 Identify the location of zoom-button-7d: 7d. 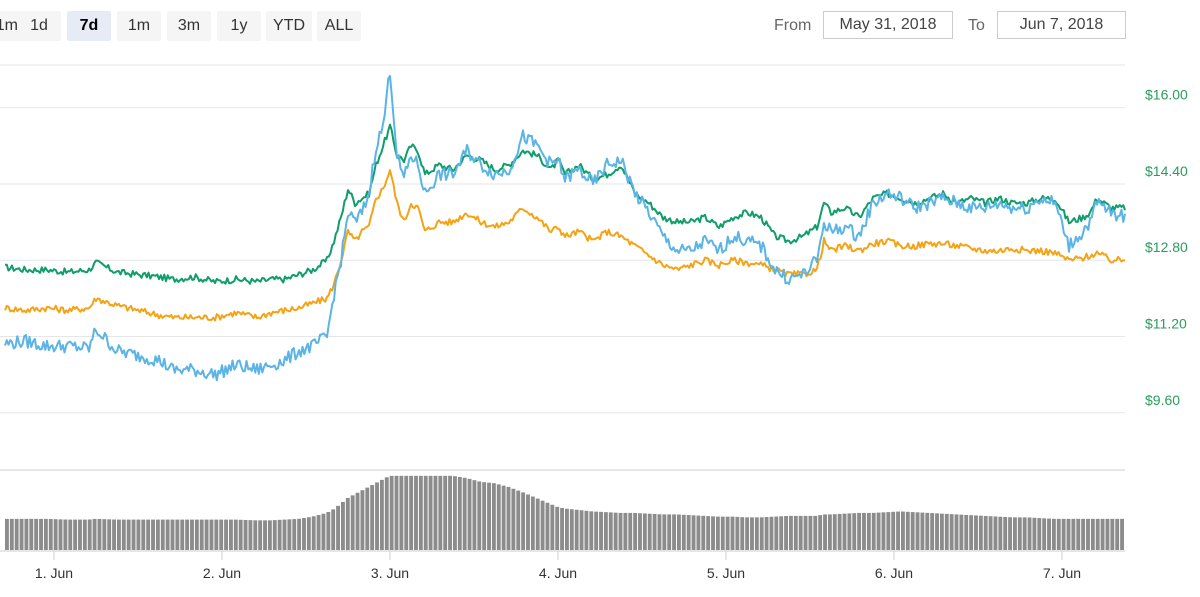
(89, 26).